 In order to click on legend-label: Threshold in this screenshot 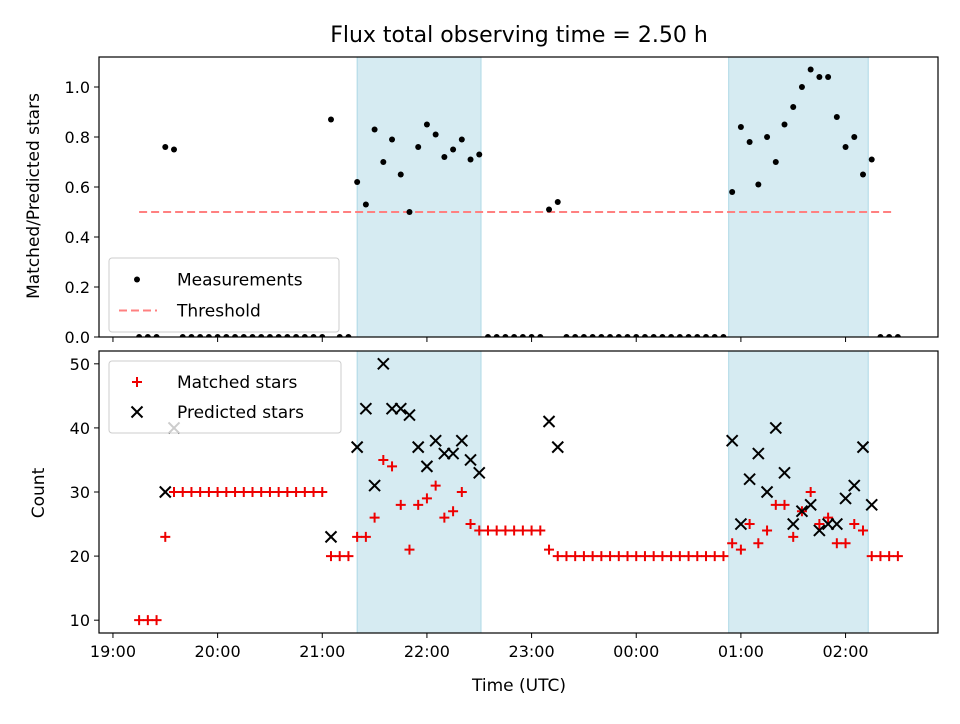, I will do `click(218, 312)`.